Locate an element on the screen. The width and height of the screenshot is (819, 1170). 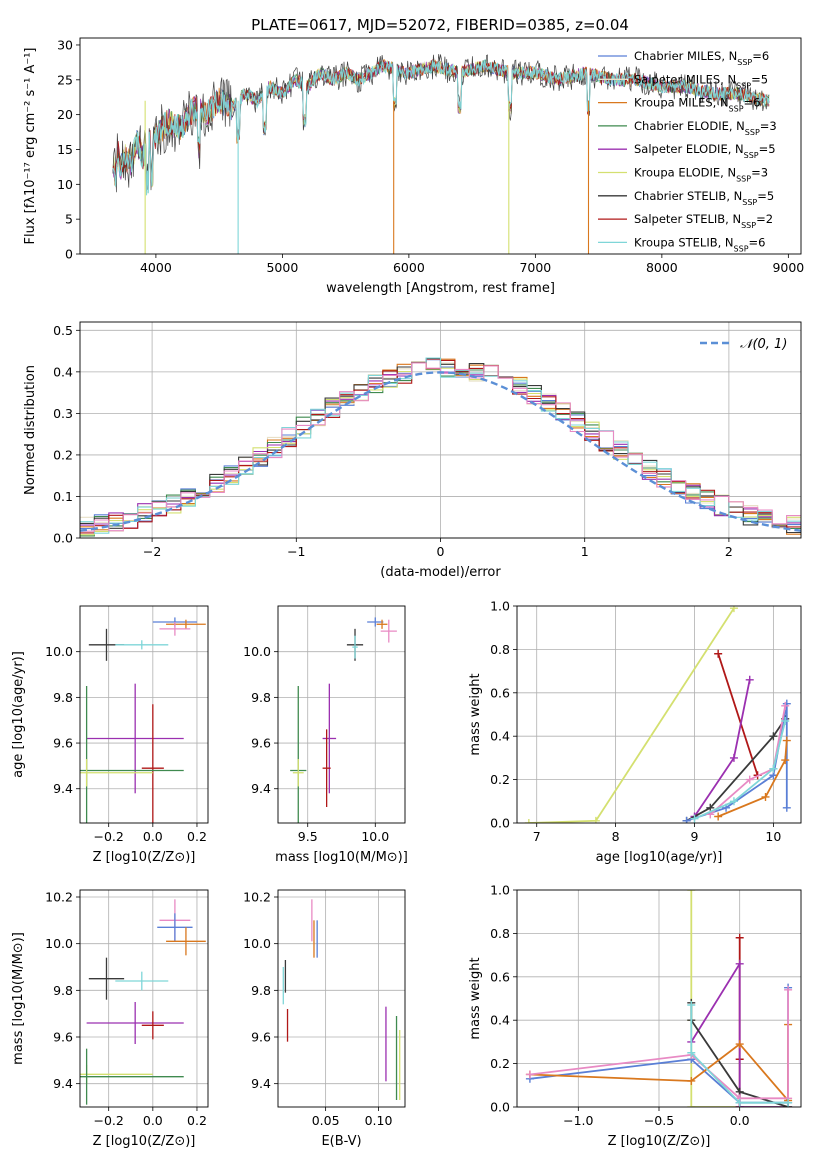
y-tick-label: 9.4 is located at coordinates (261, 788).